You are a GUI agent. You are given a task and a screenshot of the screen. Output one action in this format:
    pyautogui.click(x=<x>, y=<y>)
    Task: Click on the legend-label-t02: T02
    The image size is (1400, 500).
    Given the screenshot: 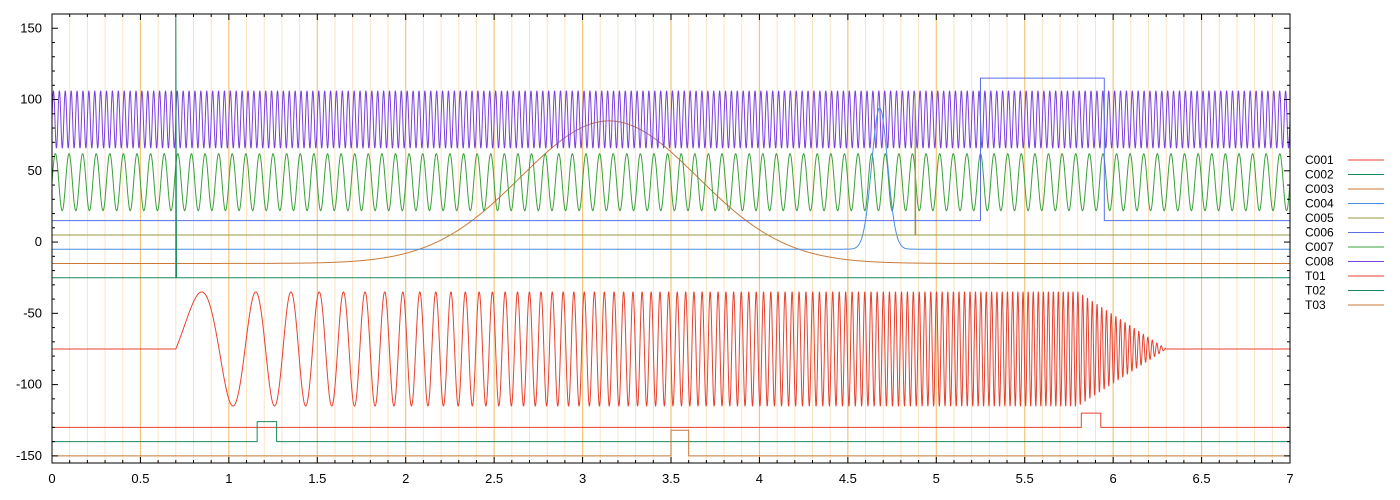 What is the action you would take?
    pyautogui.click(x=1315, y=291)
    